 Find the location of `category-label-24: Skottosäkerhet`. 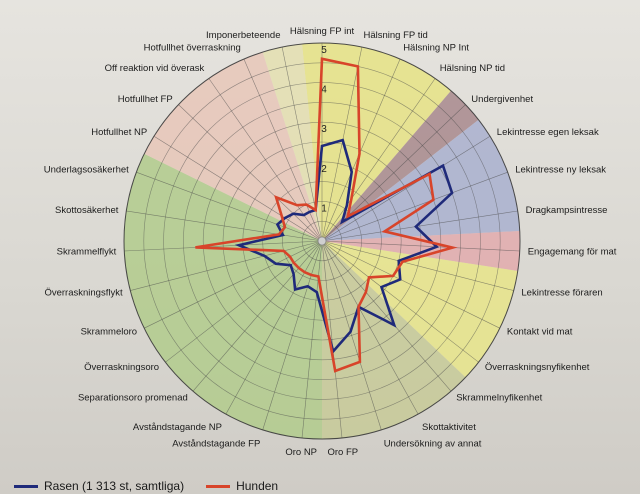

category-label-24: Skottosäkerhet is located at coordinates (87, 210).